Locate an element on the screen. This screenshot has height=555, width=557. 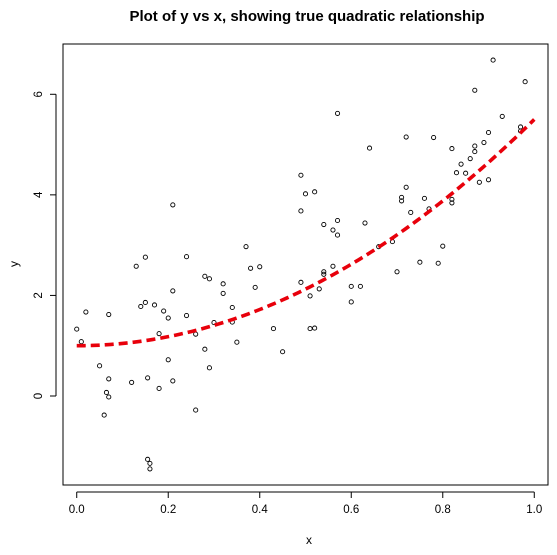
x-tick-label: 0.0 is located at coordinates (77, 510).